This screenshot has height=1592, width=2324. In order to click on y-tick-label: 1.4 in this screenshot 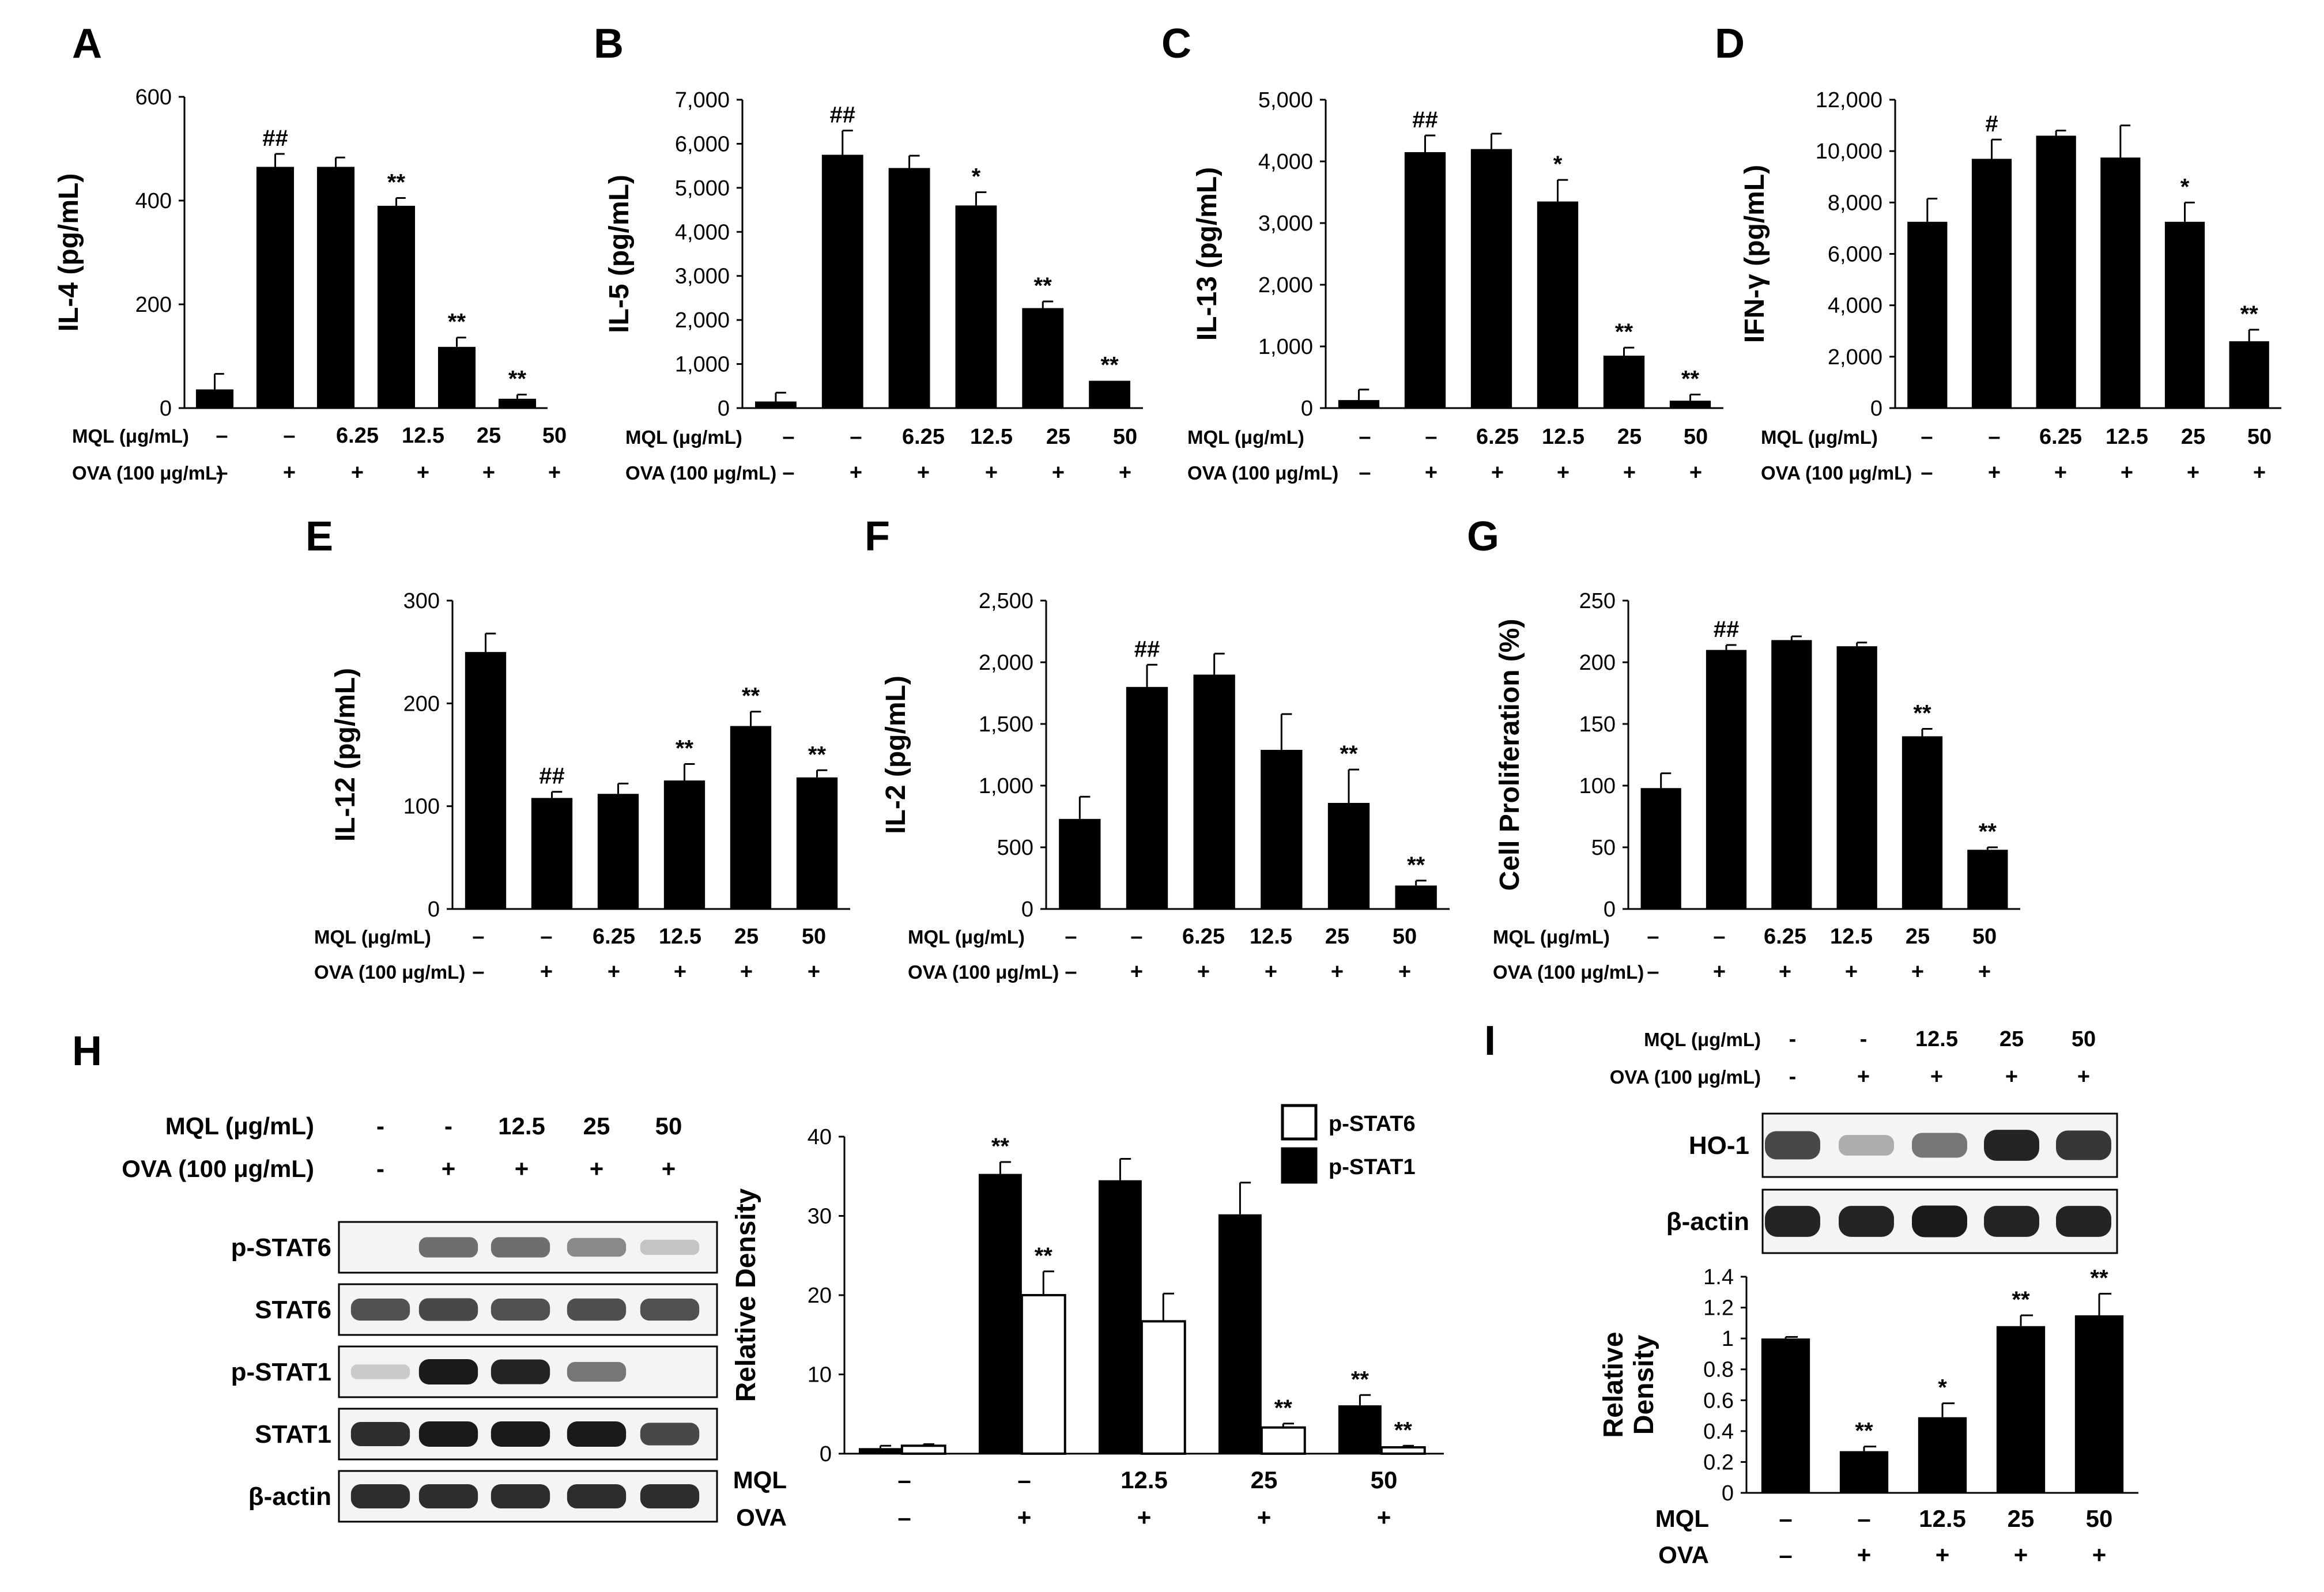, I will do `click(1718, 1277)`.